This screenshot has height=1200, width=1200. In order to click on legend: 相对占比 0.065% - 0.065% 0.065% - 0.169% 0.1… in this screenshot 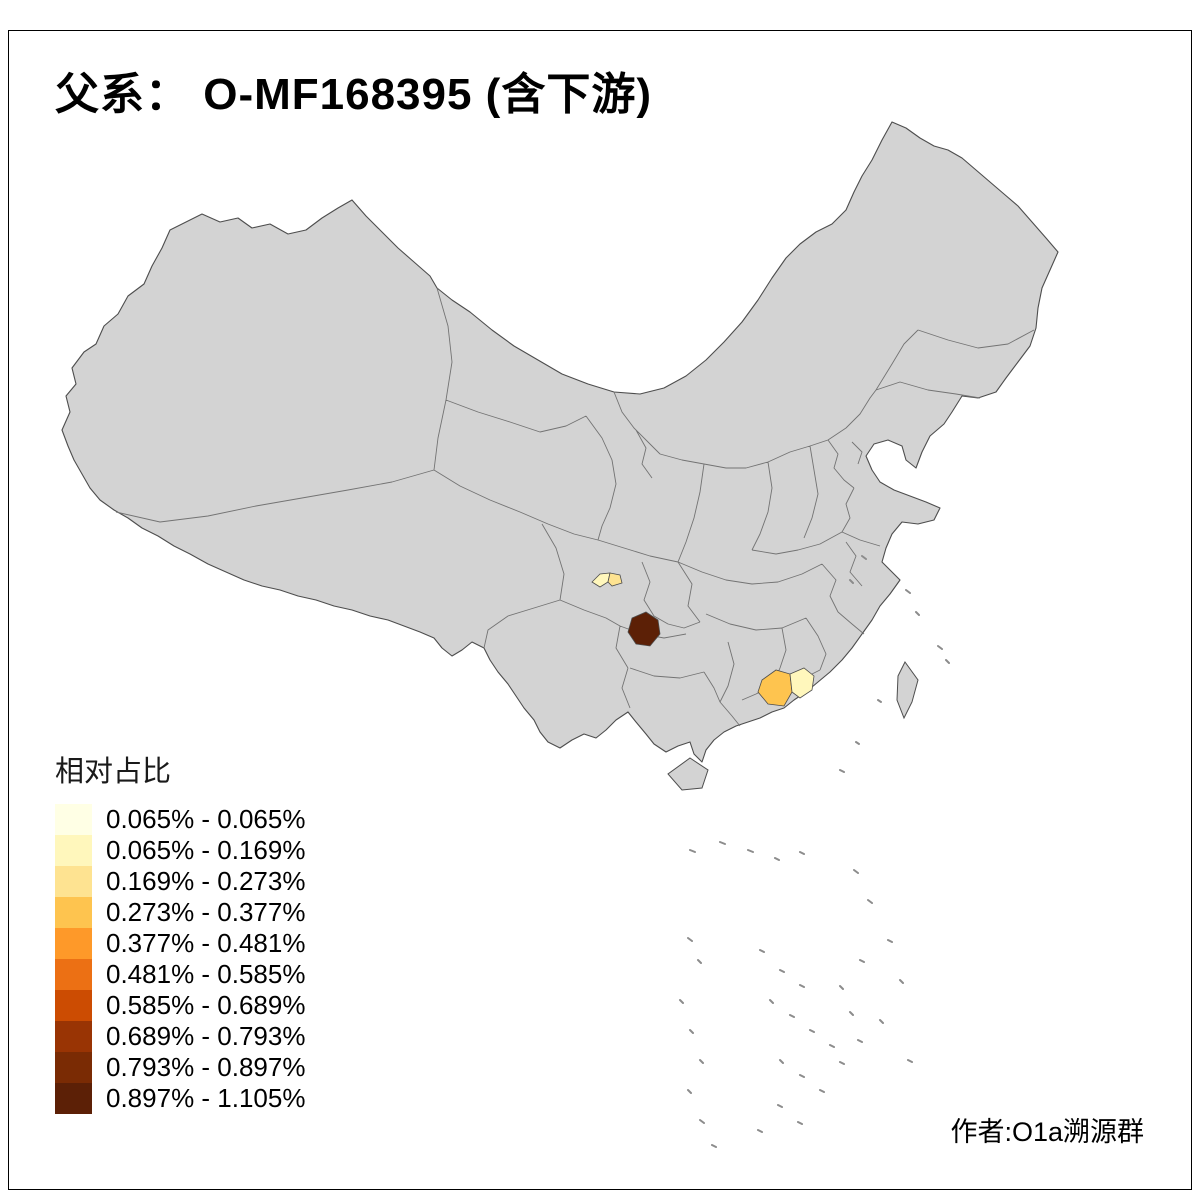, I will do `click(180, 931)`.